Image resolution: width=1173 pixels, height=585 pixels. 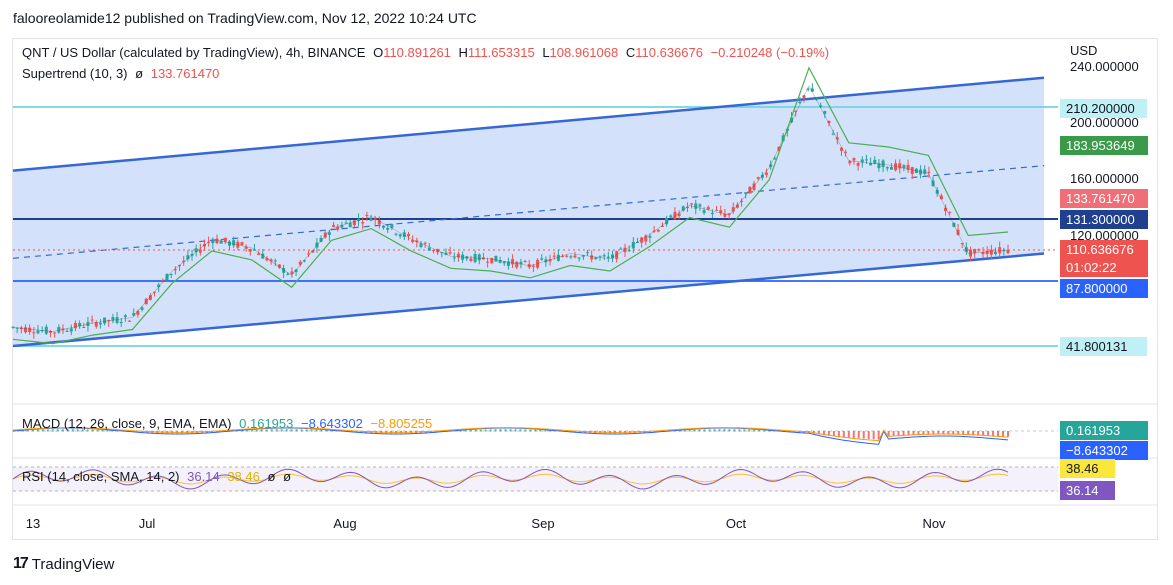 What do you see at coordinates (1103, 108) in the screenshot?
I see `price-badge-level-210: 210.200000` at bounding box center [1103, 108].